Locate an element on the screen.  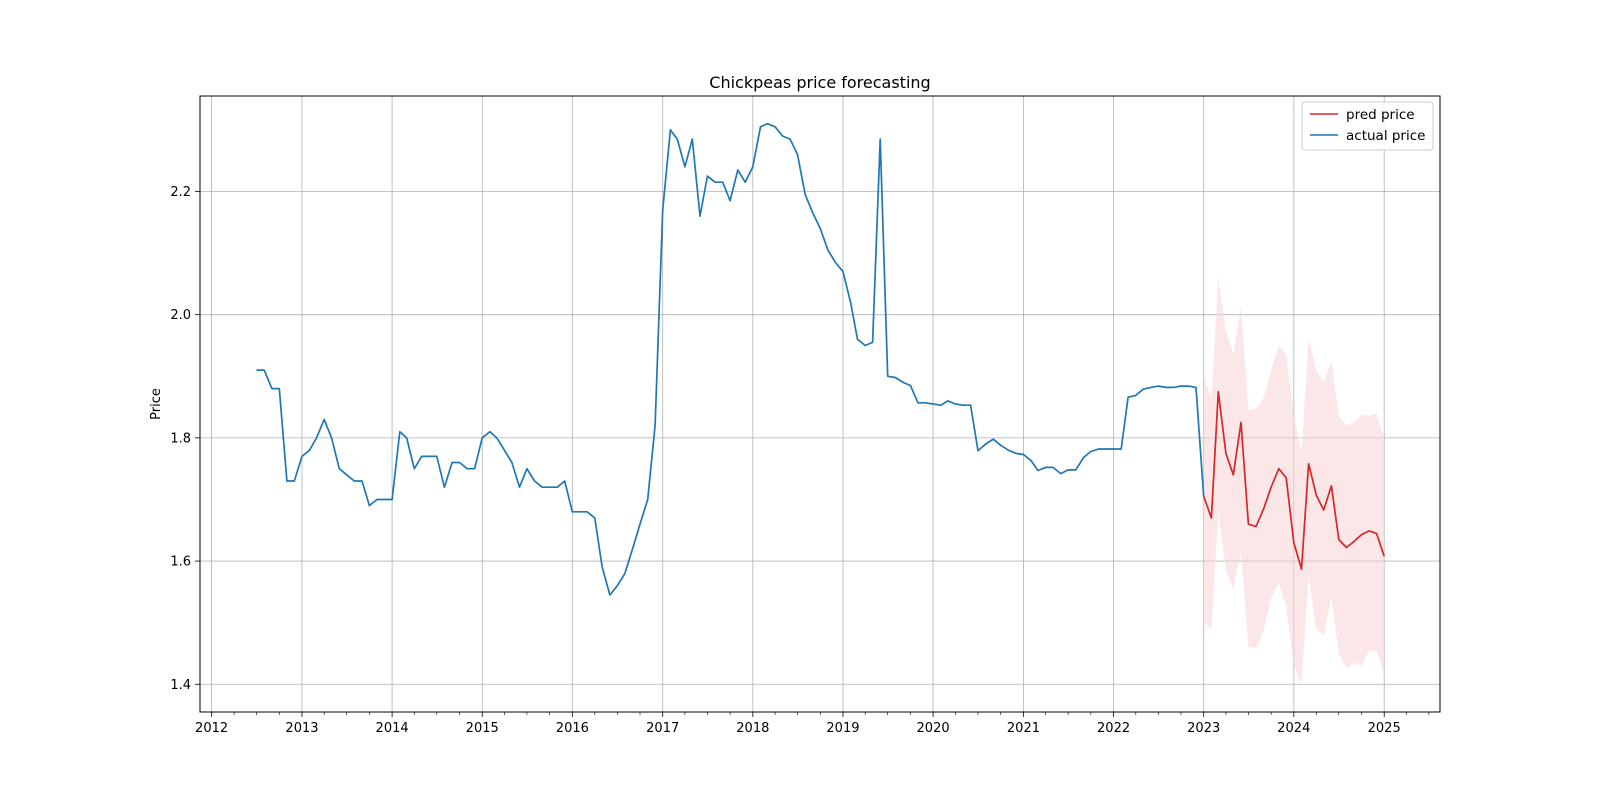
y-tick-label-1.4: 1.4 is located at coordinates (180, 685).